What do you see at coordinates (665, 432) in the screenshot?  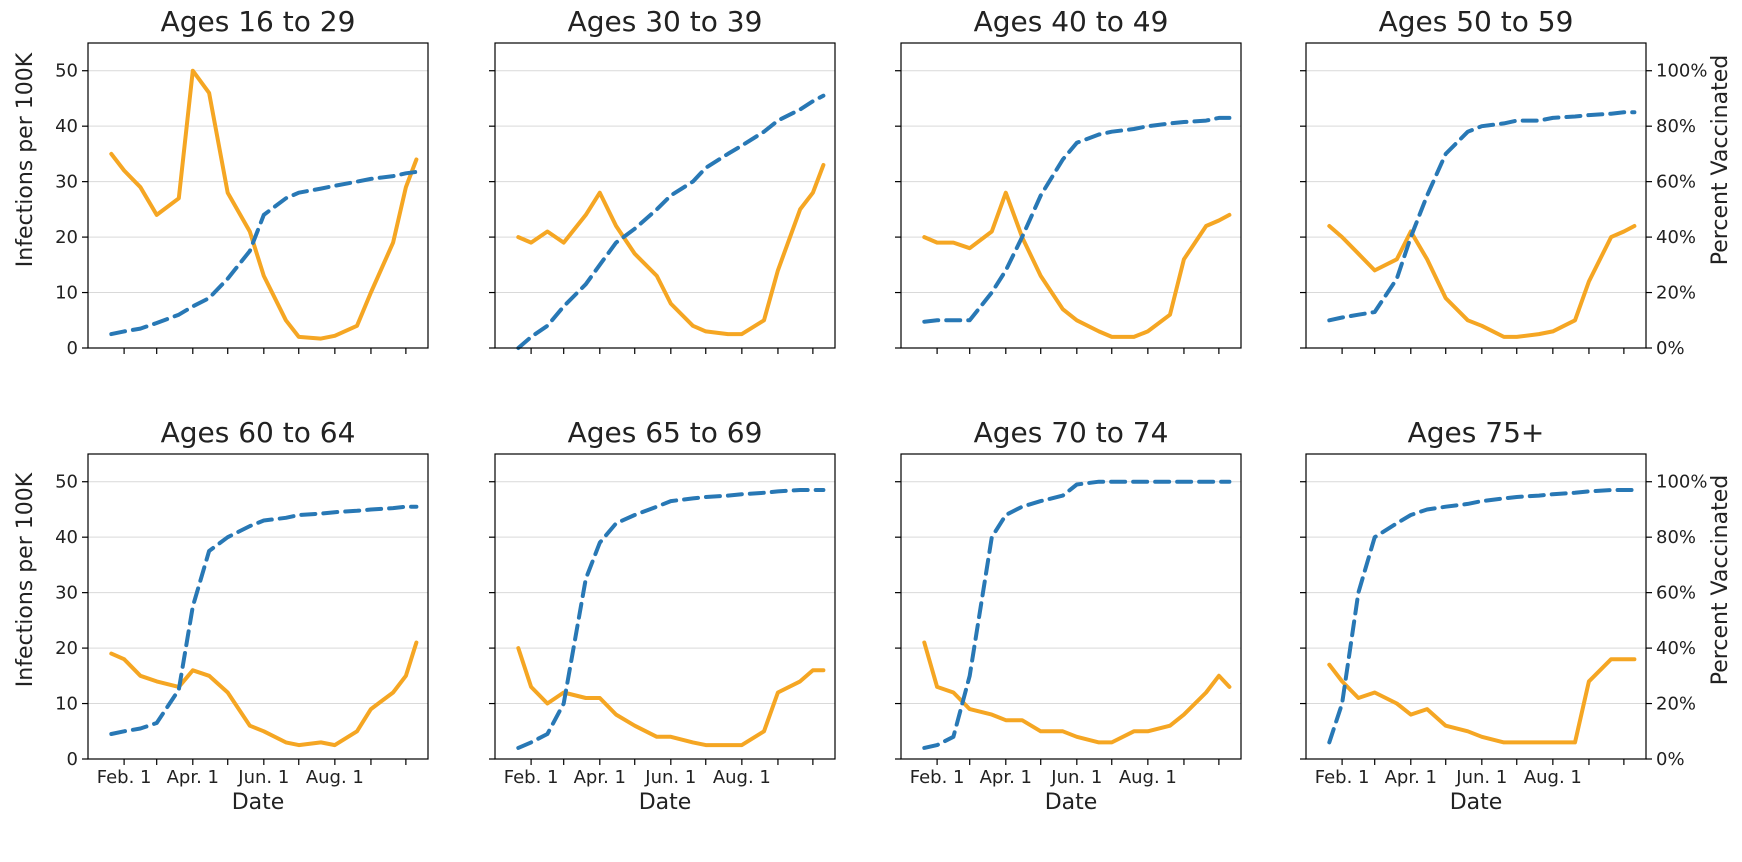 I see `panel-title: Ages 65 to 69` at bounding box center [665, 432].